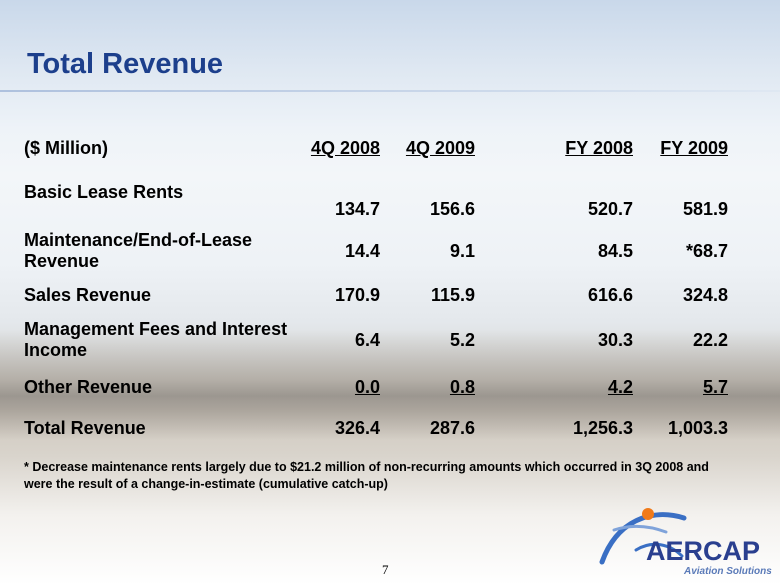  I want to click on table-row: Sales Revenue 170.9 115.9 616.6 324.8, so click(376, 295).